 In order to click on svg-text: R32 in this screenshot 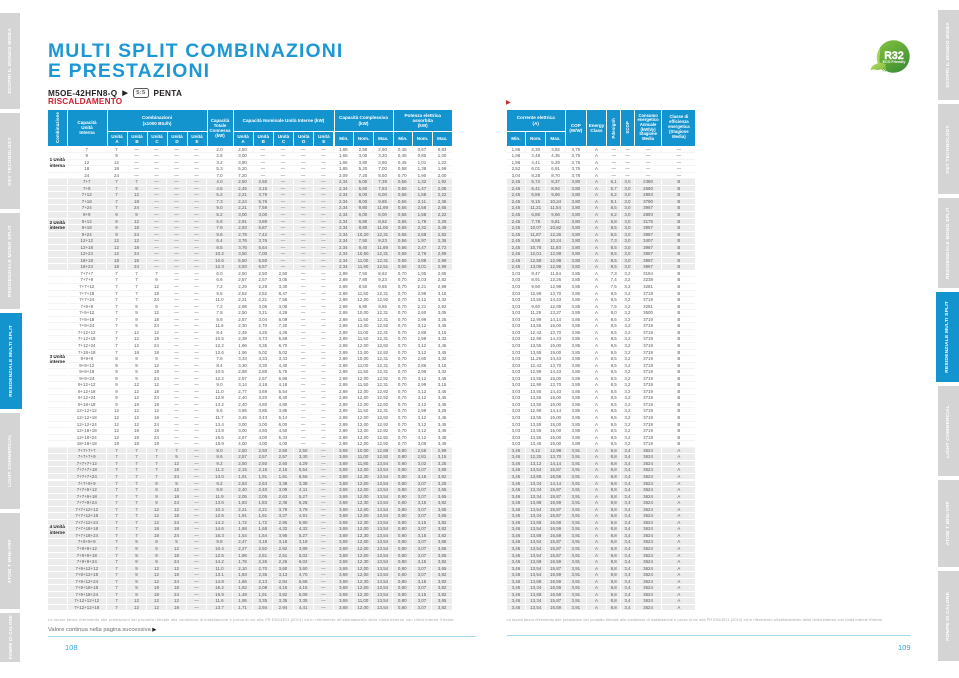, I will do `click(894, 56)`.